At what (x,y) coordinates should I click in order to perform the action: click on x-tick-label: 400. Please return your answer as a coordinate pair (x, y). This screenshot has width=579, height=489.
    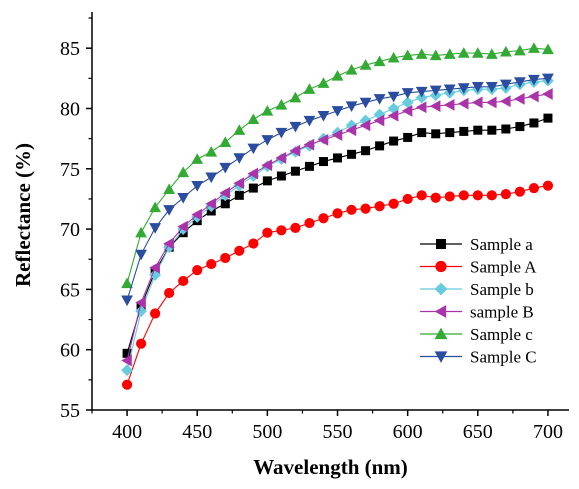
    Looking at the image, I should click on (127, 432).